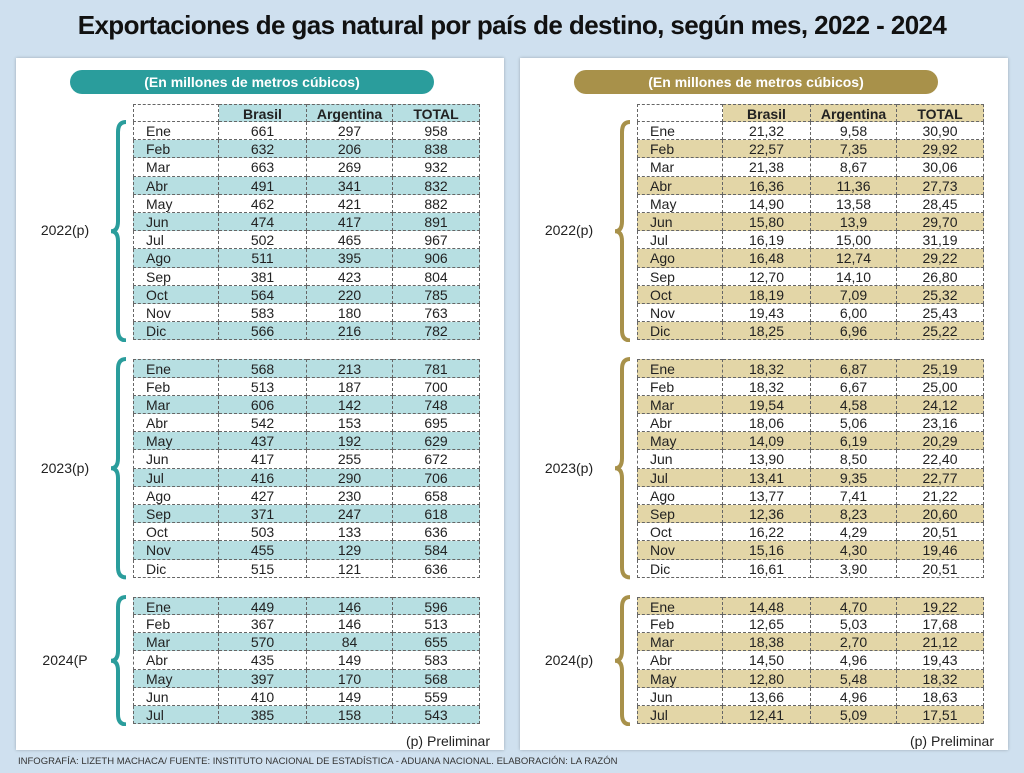  Describe the element at coordinates (854, 495) in the screenshot. I see `value-cell: 7,41` at that location.